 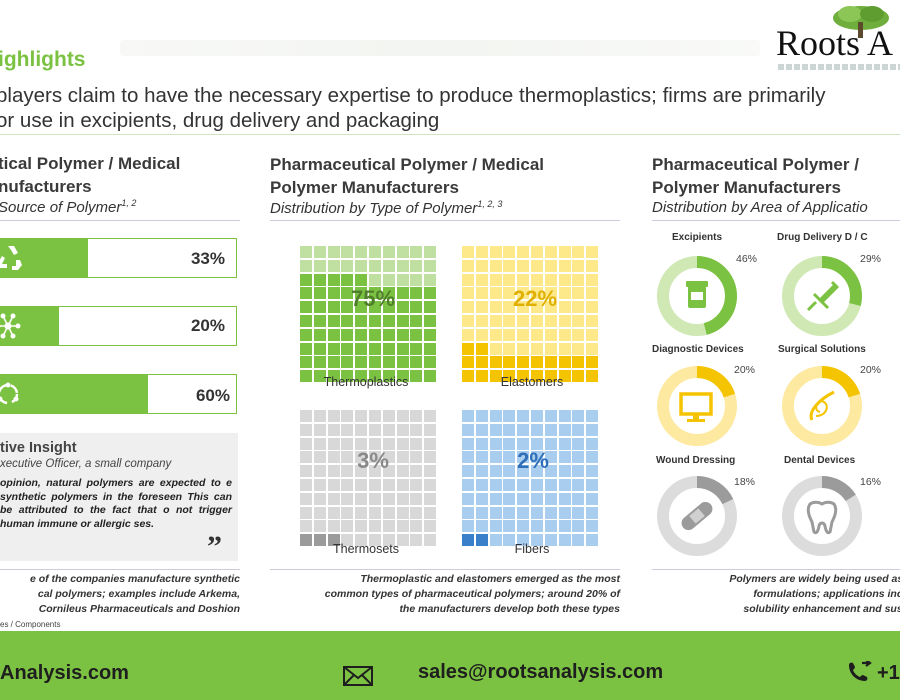 What do you see at coordinates (368, 478) in the screenshot?
I see `waffle-thermosets` at bounding box center [368, 478].